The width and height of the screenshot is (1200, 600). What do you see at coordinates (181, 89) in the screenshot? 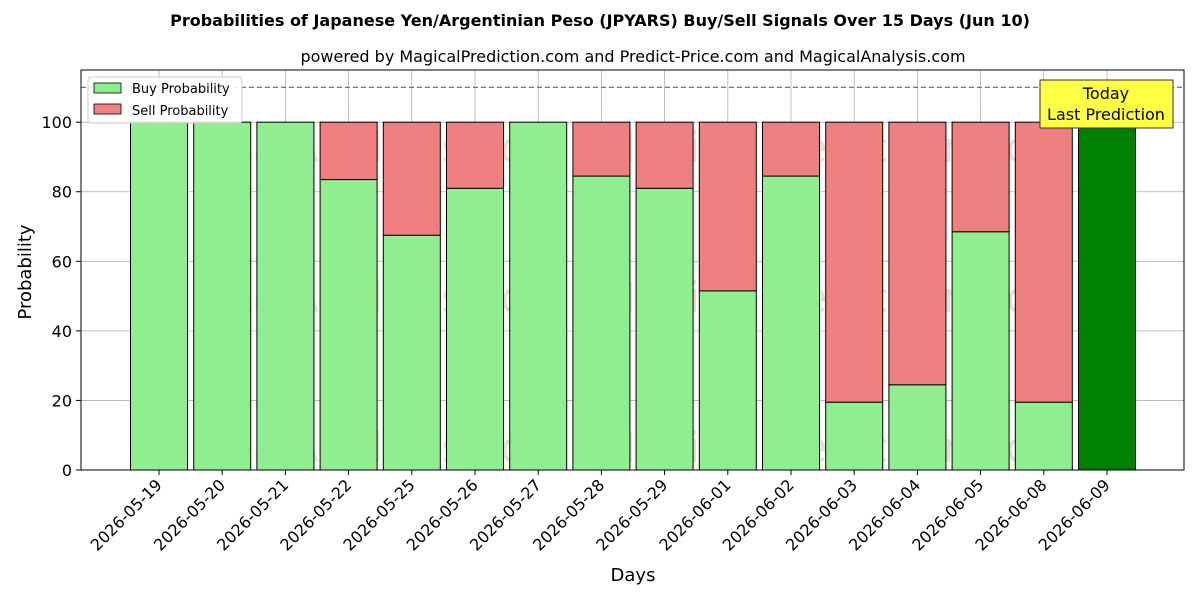
I see `legend-label-buy: Buy Probability` at bounding box center [181, 89].